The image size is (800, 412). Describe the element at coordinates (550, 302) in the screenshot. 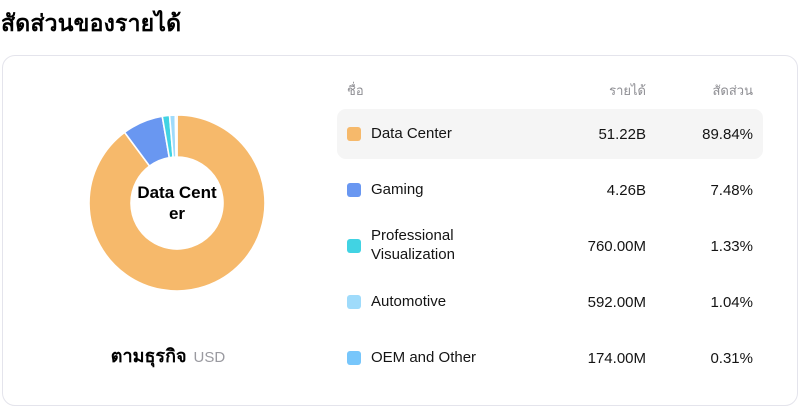

I see `table-row-automotive: Automotive 592.00M 1.04%` at that location.